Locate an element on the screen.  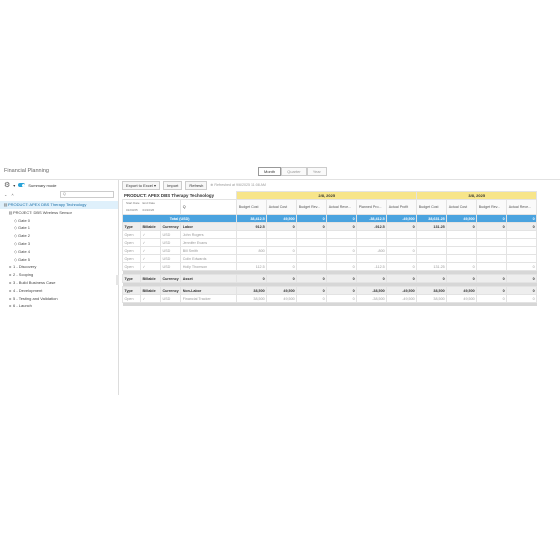
tree-node: ◇Gate 3 is located at coordinates (59, 244).